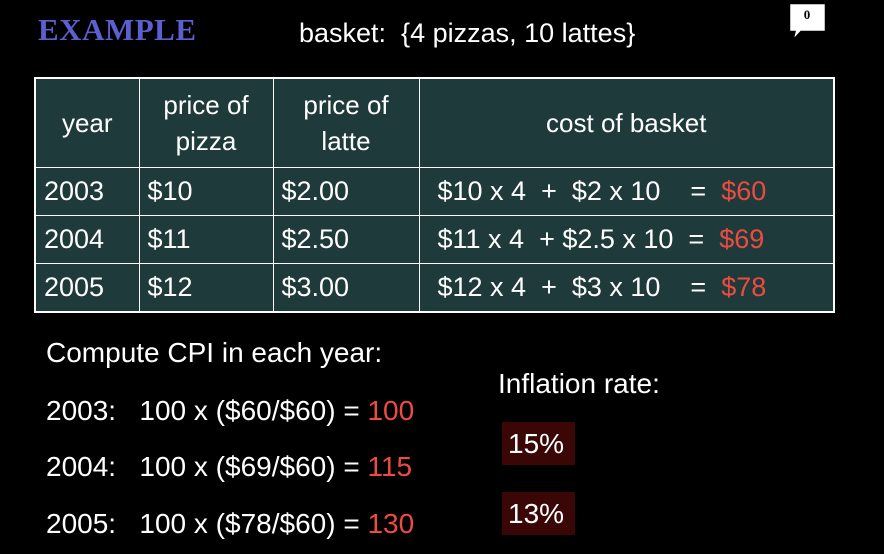  I want to click on cell-basket-cost: $12 x 4 + $3 x 10 = $78, so click(626, 288).